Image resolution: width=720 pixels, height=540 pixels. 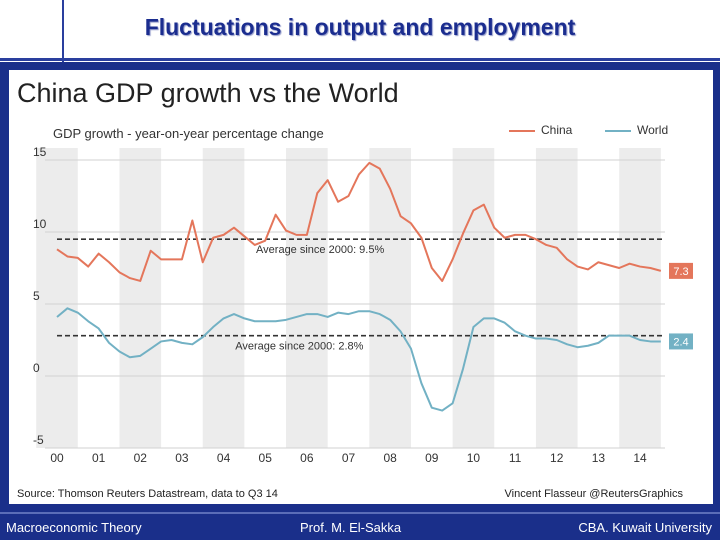 I want to click on x-tick-label: 04, so click(x=224, y=458).